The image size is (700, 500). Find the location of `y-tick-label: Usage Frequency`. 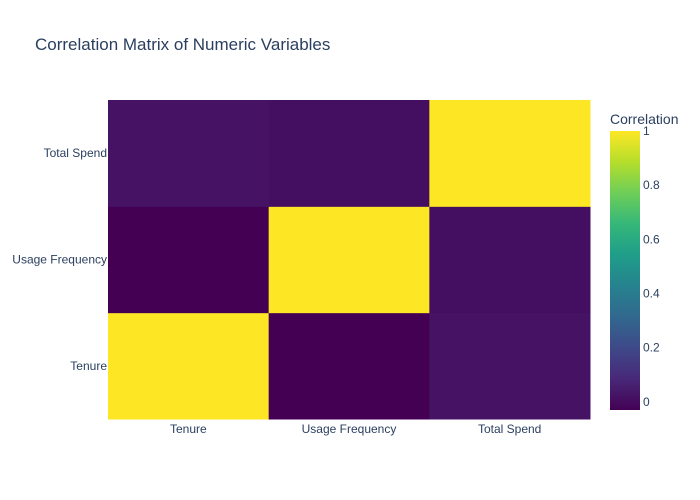

y-tick-label: Usage Frequency is located at coordinates (59, 260).